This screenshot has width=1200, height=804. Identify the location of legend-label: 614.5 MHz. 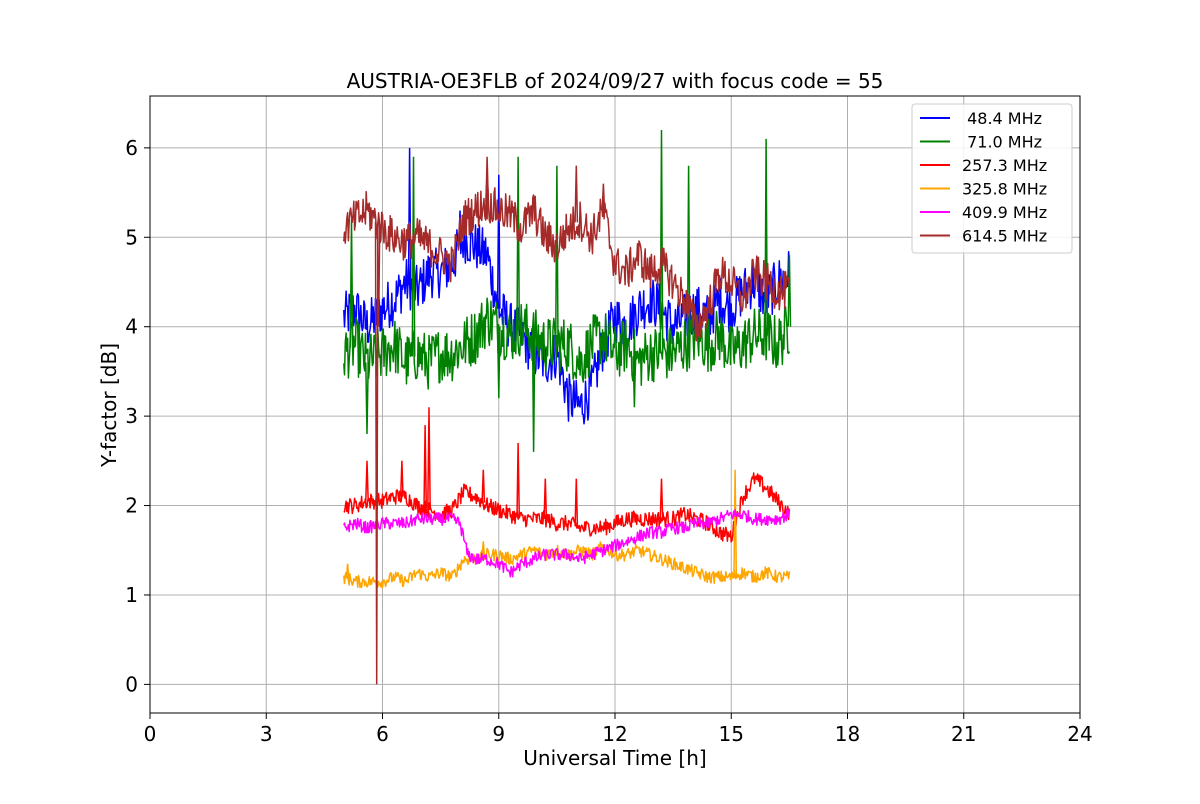
(1004, 236).